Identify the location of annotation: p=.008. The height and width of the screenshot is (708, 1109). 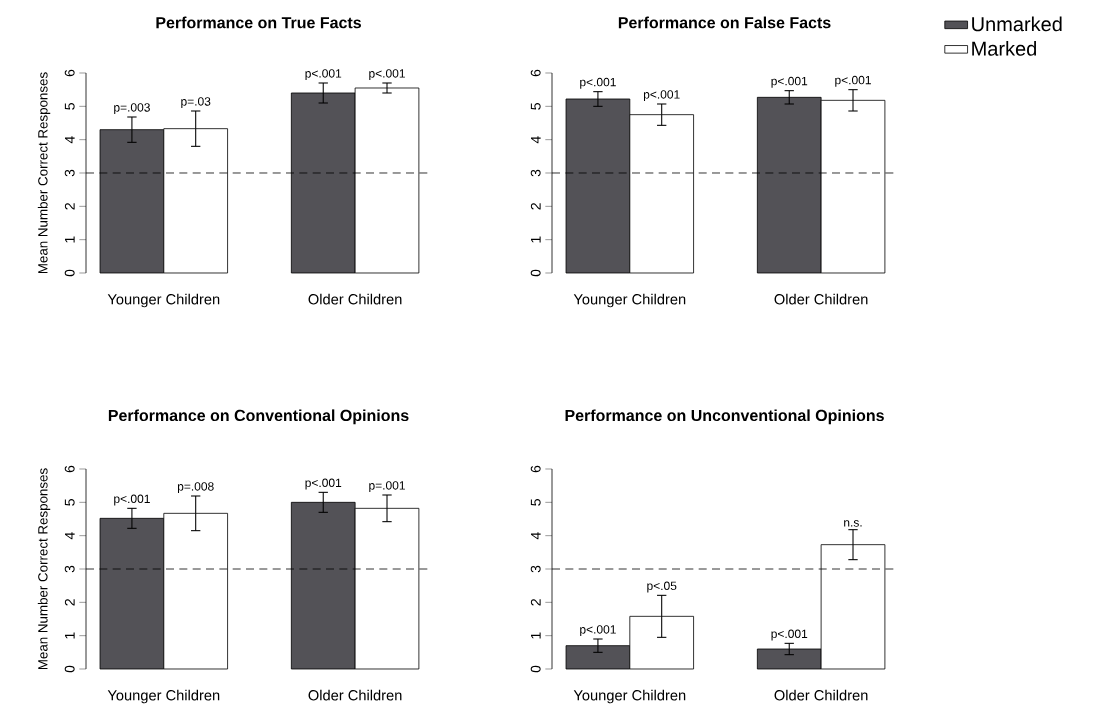
(195, 488).